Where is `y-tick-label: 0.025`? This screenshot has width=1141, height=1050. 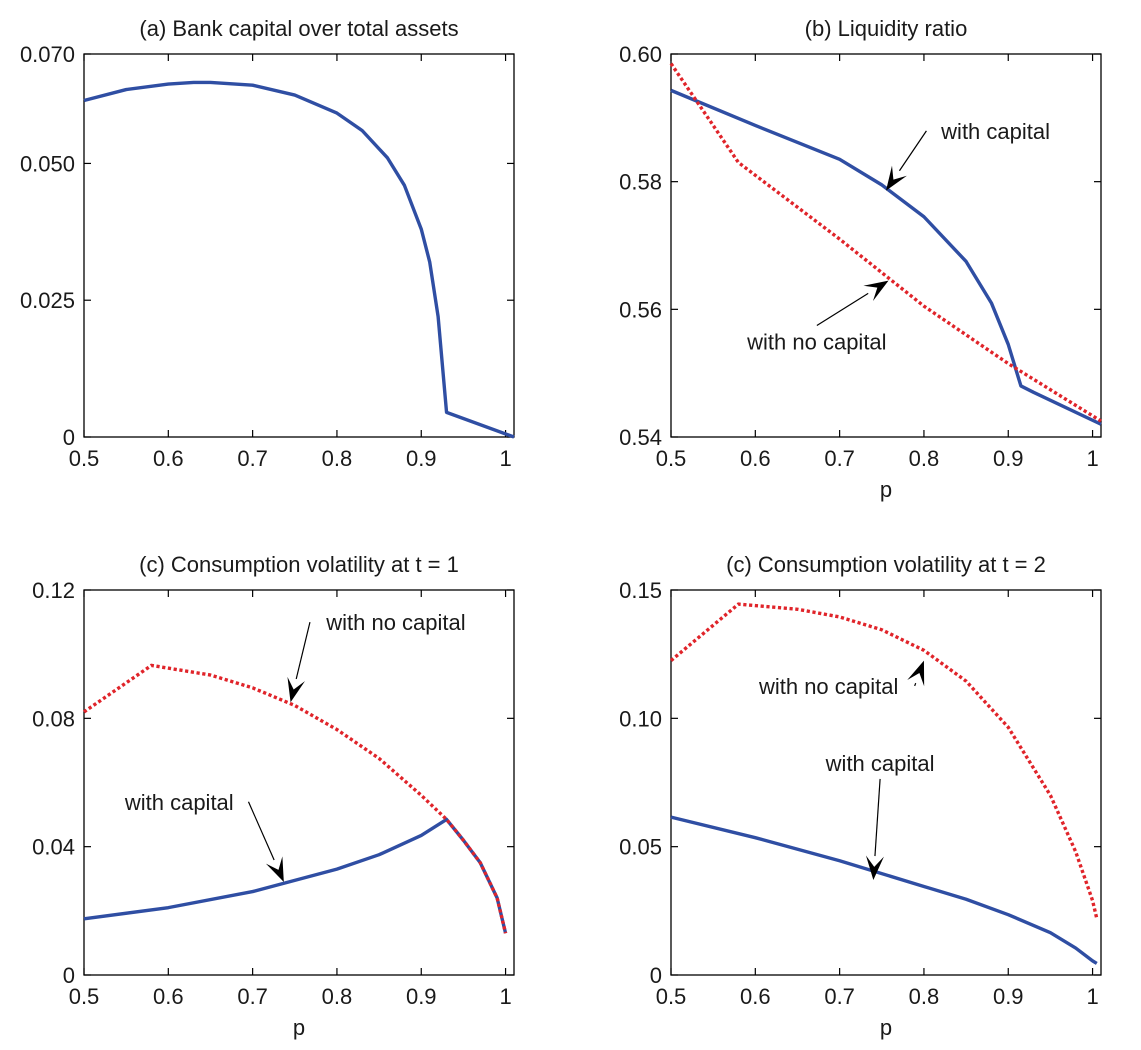 y-tick-label: 0.025 is located at coordinates (47, 300).